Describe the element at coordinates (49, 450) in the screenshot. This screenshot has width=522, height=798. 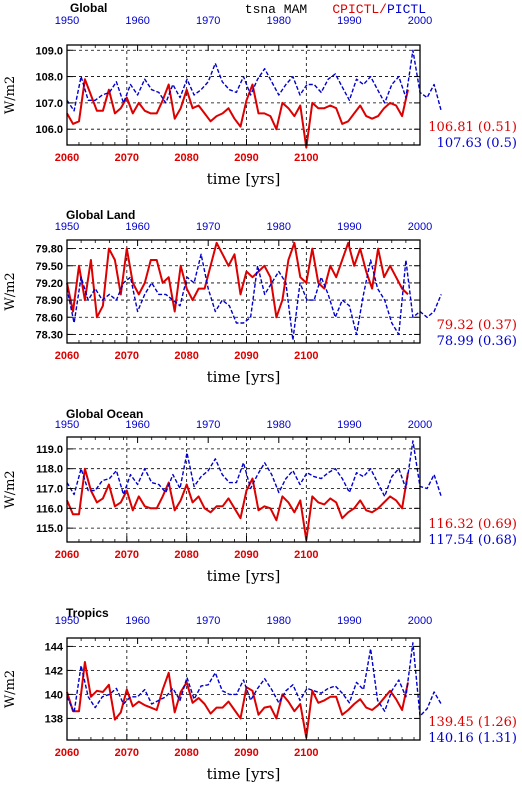
I see `y-tick-label: 119.0` at that location.